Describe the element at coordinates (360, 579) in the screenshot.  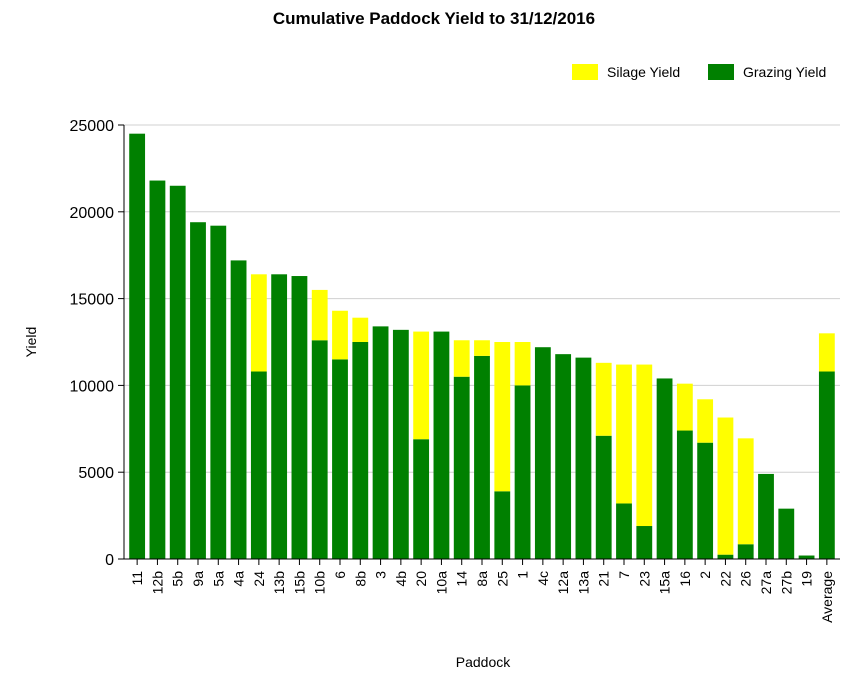
I see `x-tick-label: 8b` at that location.